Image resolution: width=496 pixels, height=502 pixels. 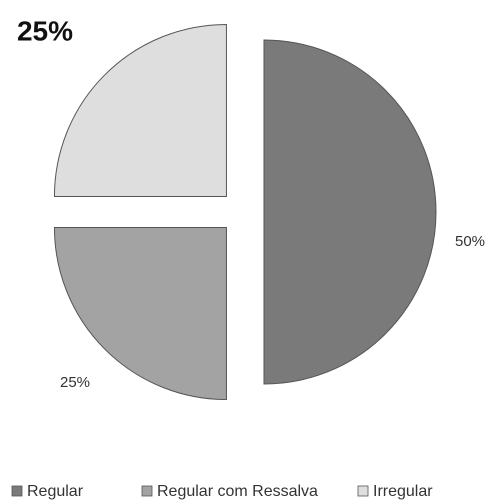 I want to click on legend-label: Irregular, so click(x=403, y=491).